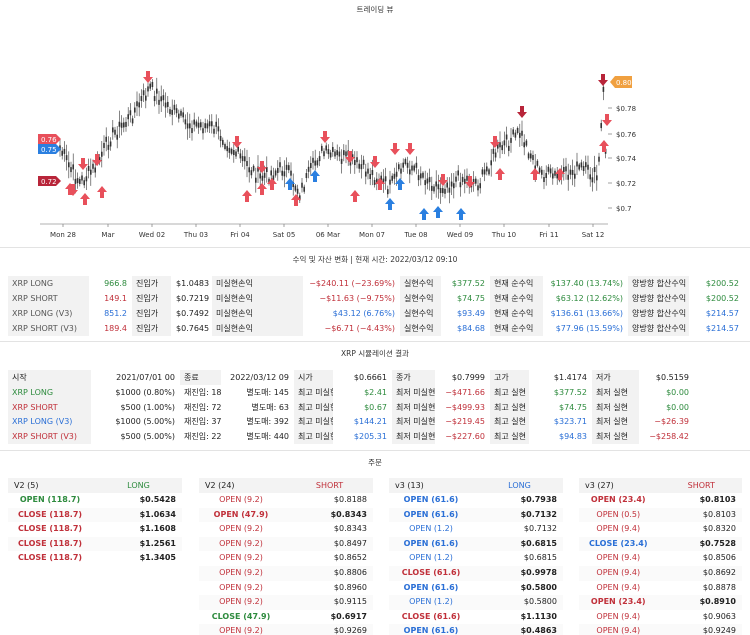 The width and height of the screenshot is (750, 635). I want to click on x-tick-label: Wed 02, so click(152, 235).